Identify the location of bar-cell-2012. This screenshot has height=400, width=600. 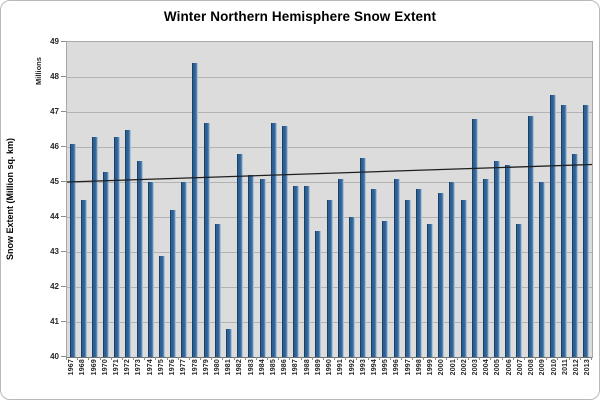
(575, 199).